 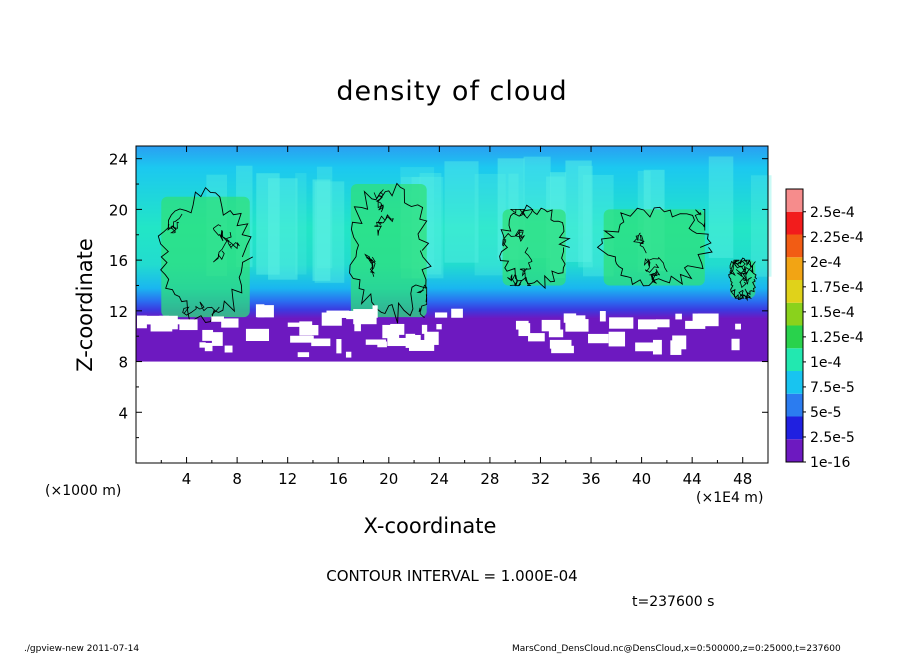 I want to click on x-unit-label-left: (×1000 m), so click(x=83, y=491).